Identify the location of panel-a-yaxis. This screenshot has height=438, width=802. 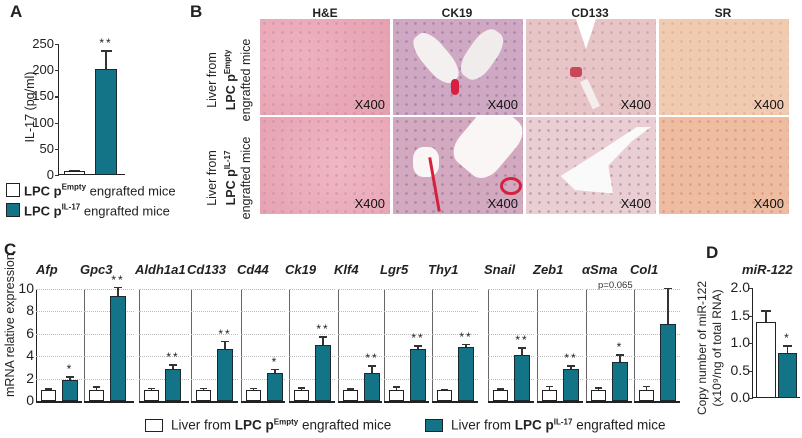
(59, 109).